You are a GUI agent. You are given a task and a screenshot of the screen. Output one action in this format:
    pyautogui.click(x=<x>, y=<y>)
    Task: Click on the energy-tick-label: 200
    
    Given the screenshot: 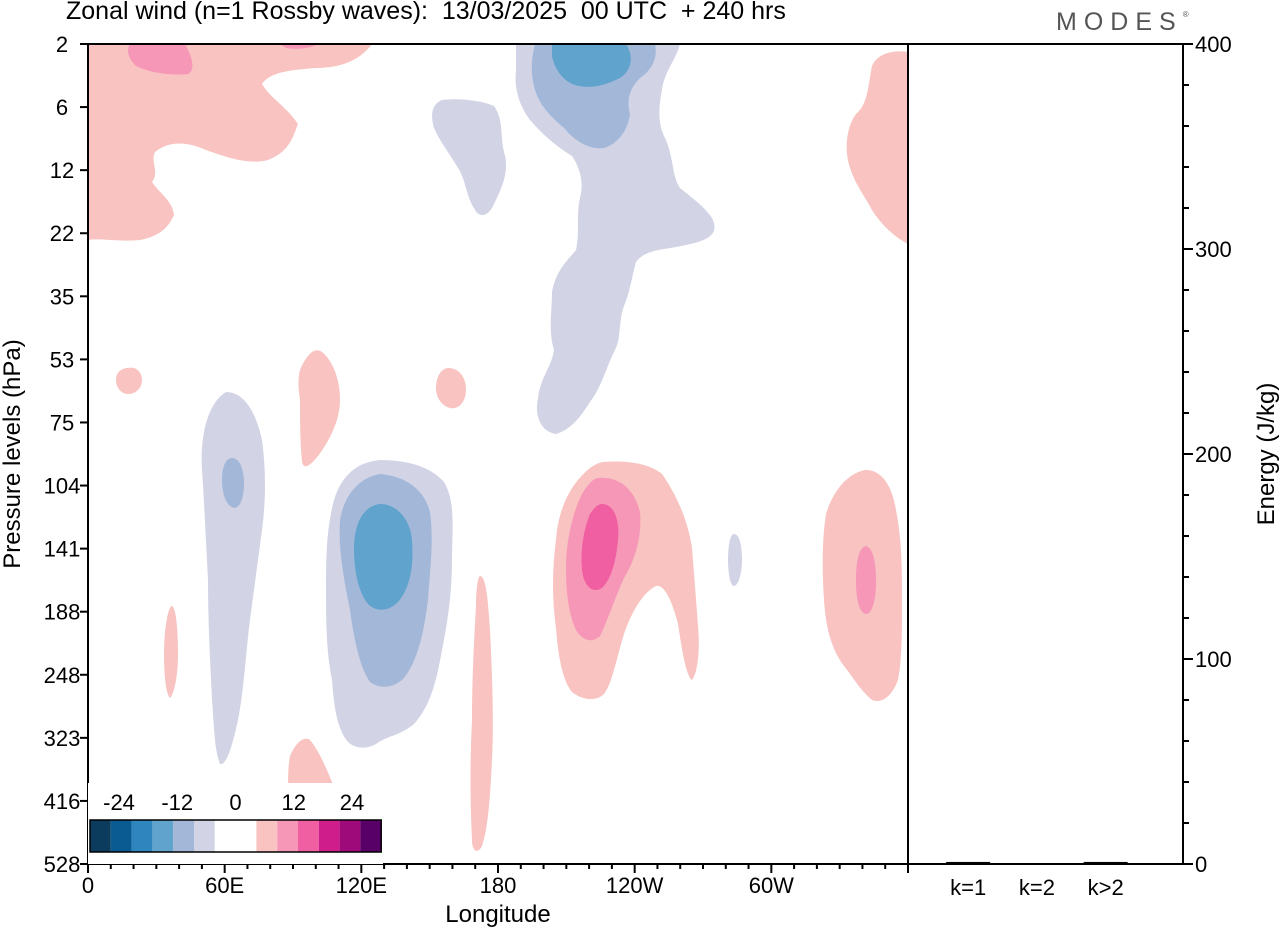 What is the action you would take?
    pyautogui.click(x=1213, y=454)
    